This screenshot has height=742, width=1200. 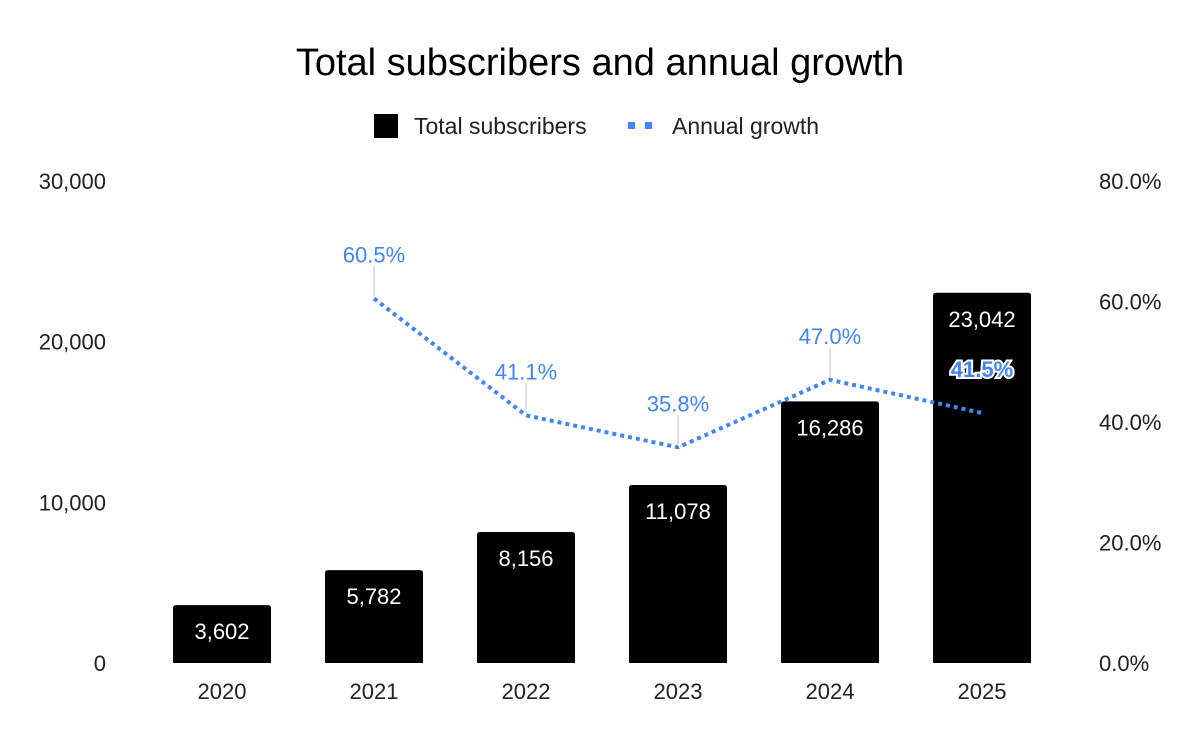 What do you see at coordinates (386, 126) in the screenshot?
I see `legend-swatch-total-subscribers` at bounding box center [386, 126].